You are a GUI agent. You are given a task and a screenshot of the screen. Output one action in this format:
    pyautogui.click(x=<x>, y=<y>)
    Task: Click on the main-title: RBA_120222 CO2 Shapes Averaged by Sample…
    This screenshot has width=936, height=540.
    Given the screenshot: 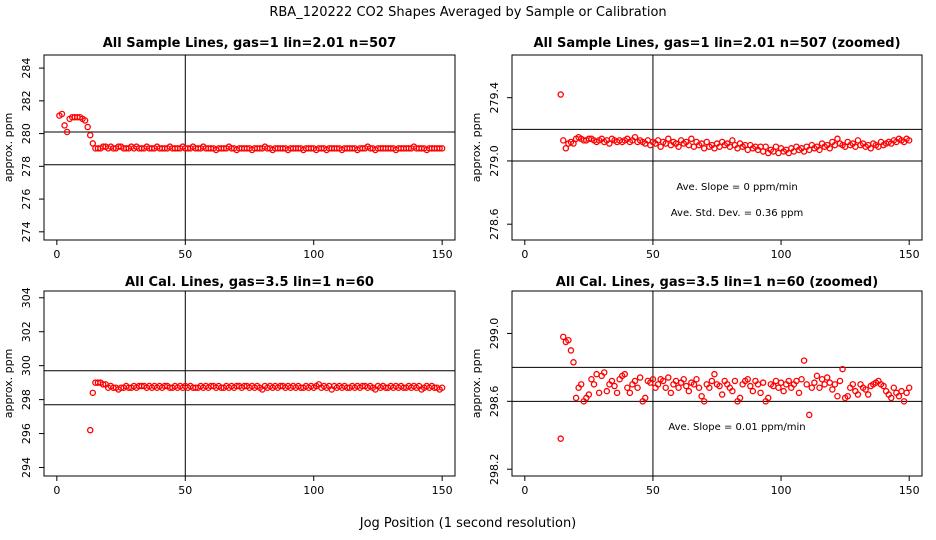 What is the action you would take?
    pyautogui.click(x=468, y=12)
    